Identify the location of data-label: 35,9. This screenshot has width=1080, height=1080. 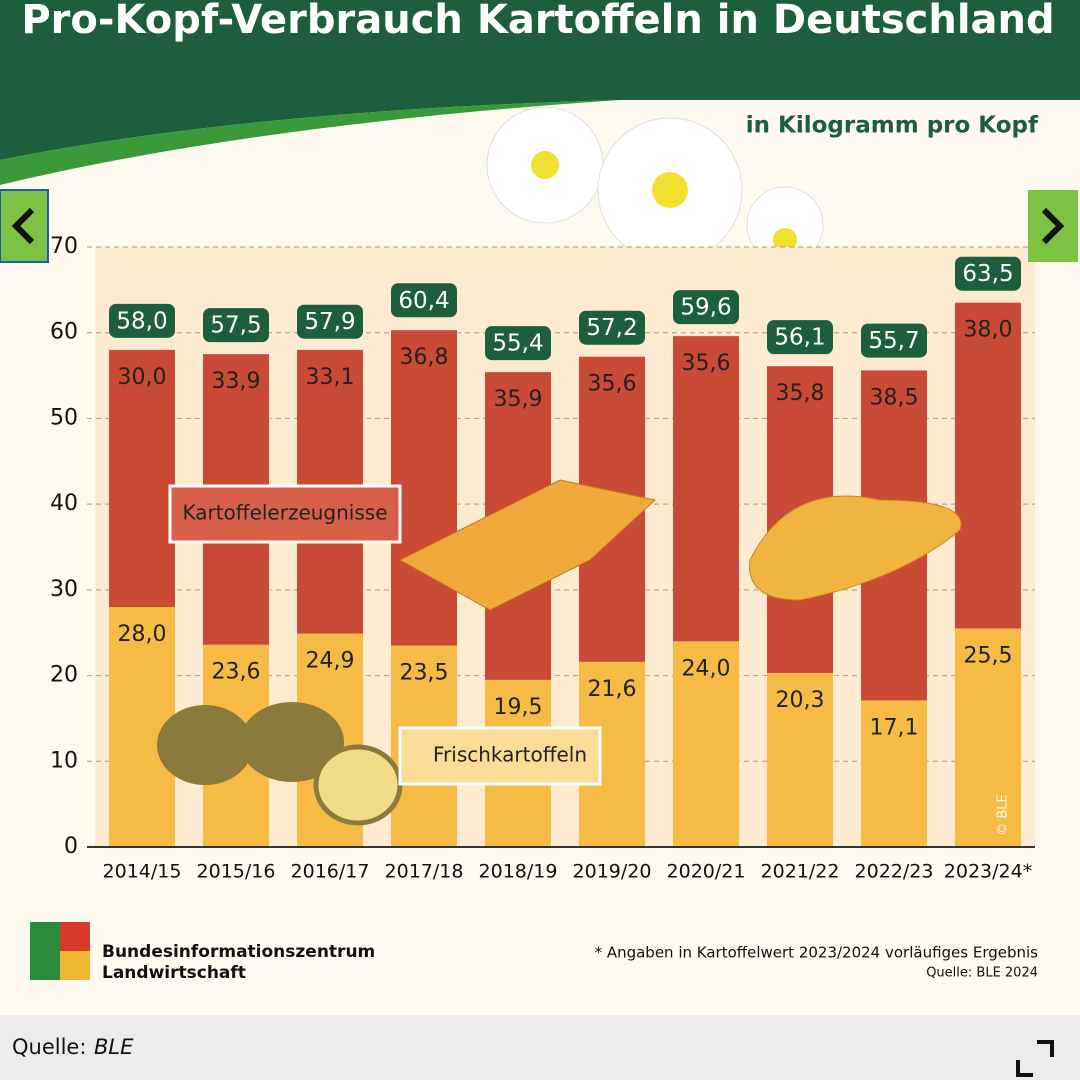
(518, 399).